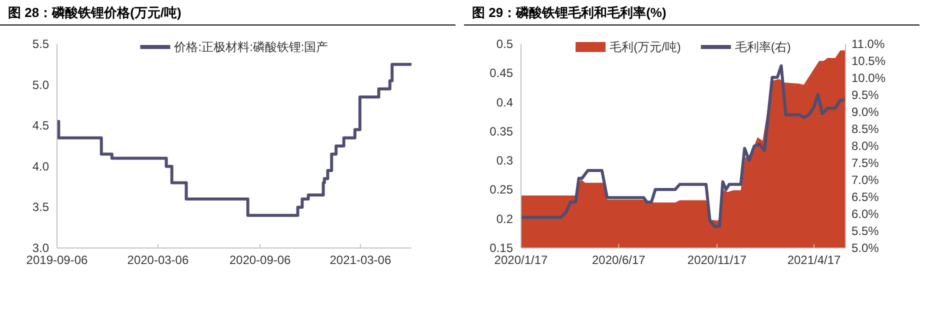  Describe the element at coordinates (41, 44) in the screenshot. I see `y-tick-label: 5.5` at that location.